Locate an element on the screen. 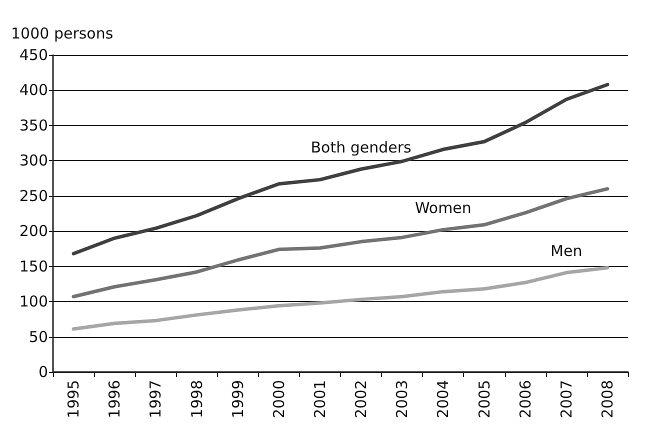 The width and height of the screenshot is (654, 446). x-tick-label: 1999 is located at coordinates (237, 399).